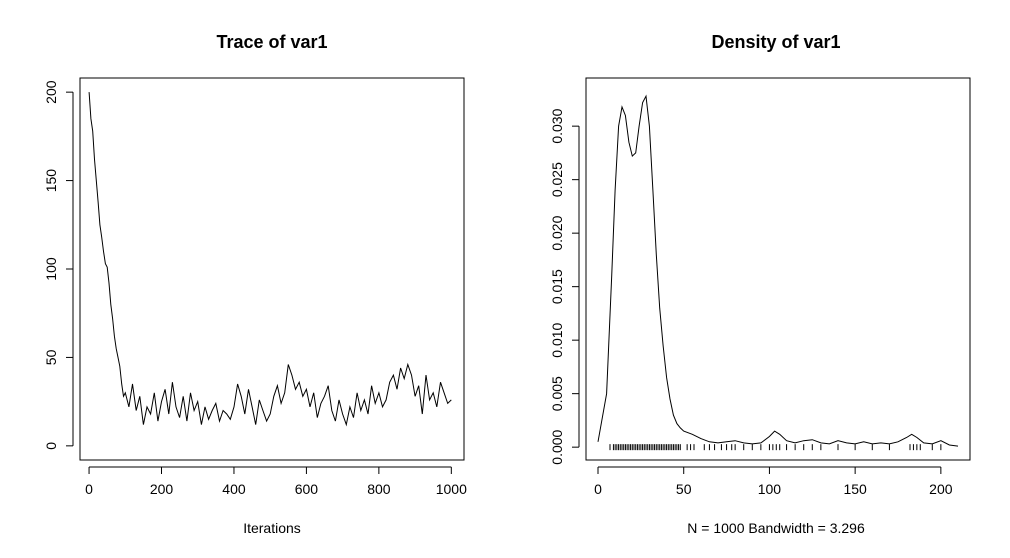 The image size is (1010, 558). What do you see at coordinates (307, 489) in the screenshot?
I see `trace-x-tick-label: 600` at bounding box center [307, 489].